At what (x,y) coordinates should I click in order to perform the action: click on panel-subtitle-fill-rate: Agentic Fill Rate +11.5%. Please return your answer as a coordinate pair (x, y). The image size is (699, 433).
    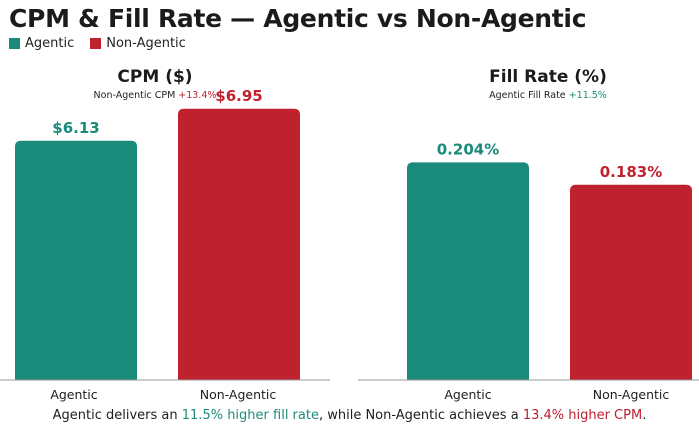
    Looking at the image, I should click on (548, 95).